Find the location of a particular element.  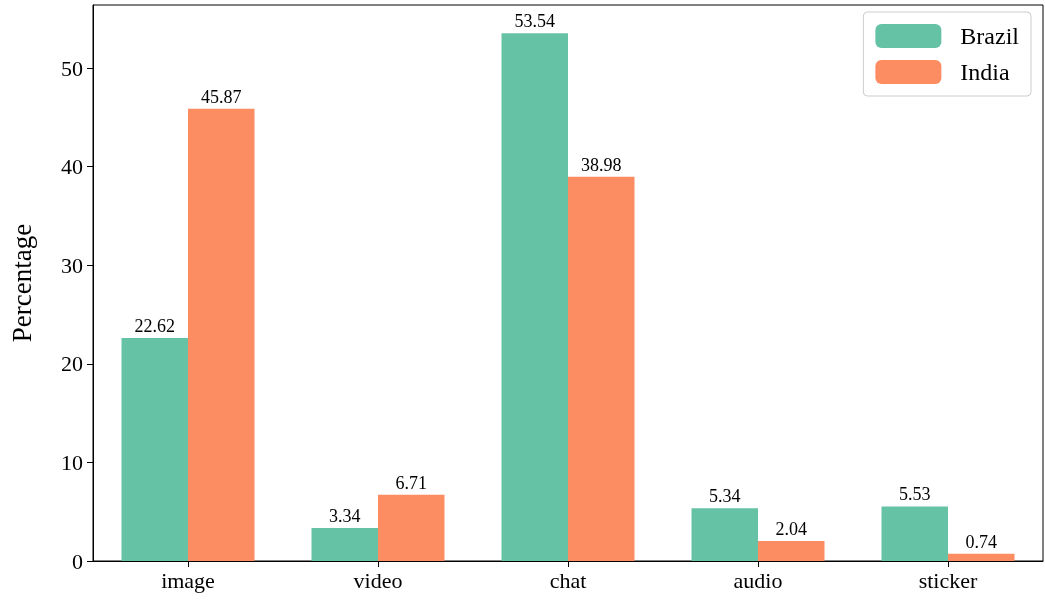

data-label: 22.62 is located at coordinates (154, 326).